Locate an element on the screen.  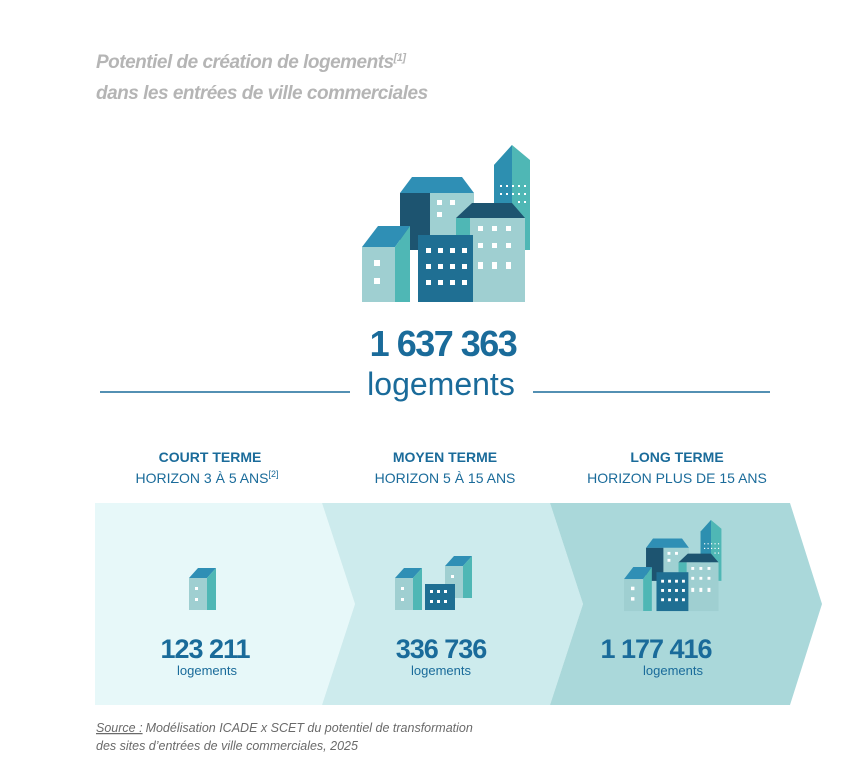
total-unit: logements is located at coordinates (441, 384).